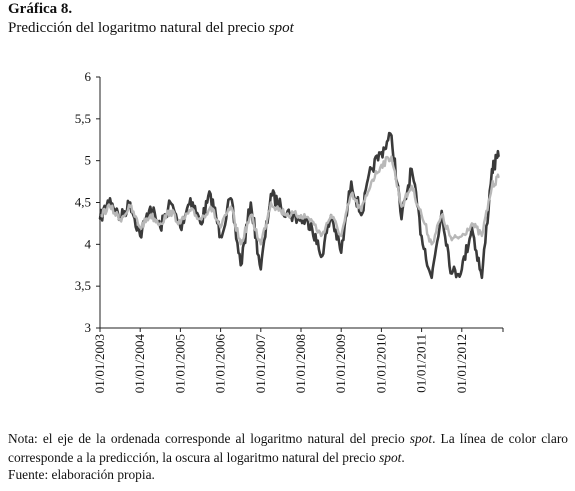  What do you see at coordinates (81, 474) in the screenshot?
I see `source-text: Fuente: elaboración propia.` at bounding box center [81, 474].